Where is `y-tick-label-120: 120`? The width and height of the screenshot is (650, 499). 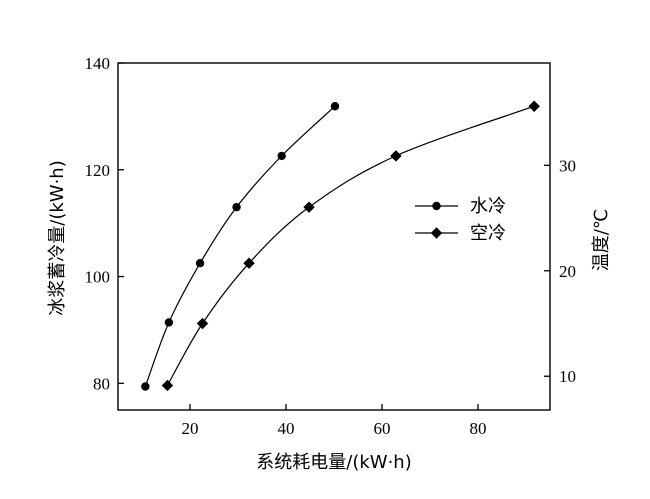 y-tick-label-120: 120 is located at coordinates (98, 170).